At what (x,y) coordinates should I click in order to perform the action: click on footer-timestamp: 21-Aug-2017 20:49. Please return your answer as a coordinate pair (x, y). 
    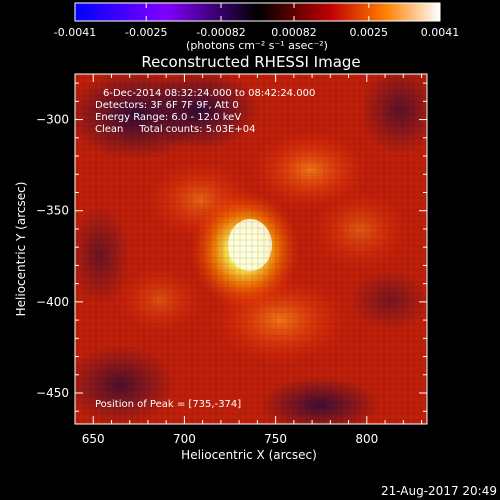
    Looking at the image, I should click on (439, 491).